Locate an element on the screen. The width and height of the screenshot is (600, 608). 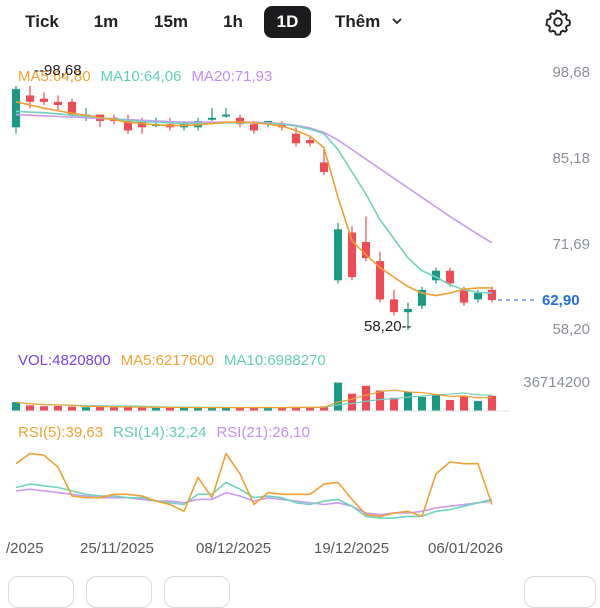
volume-axis-label: 36714200 is located at coordinates (556, 382).